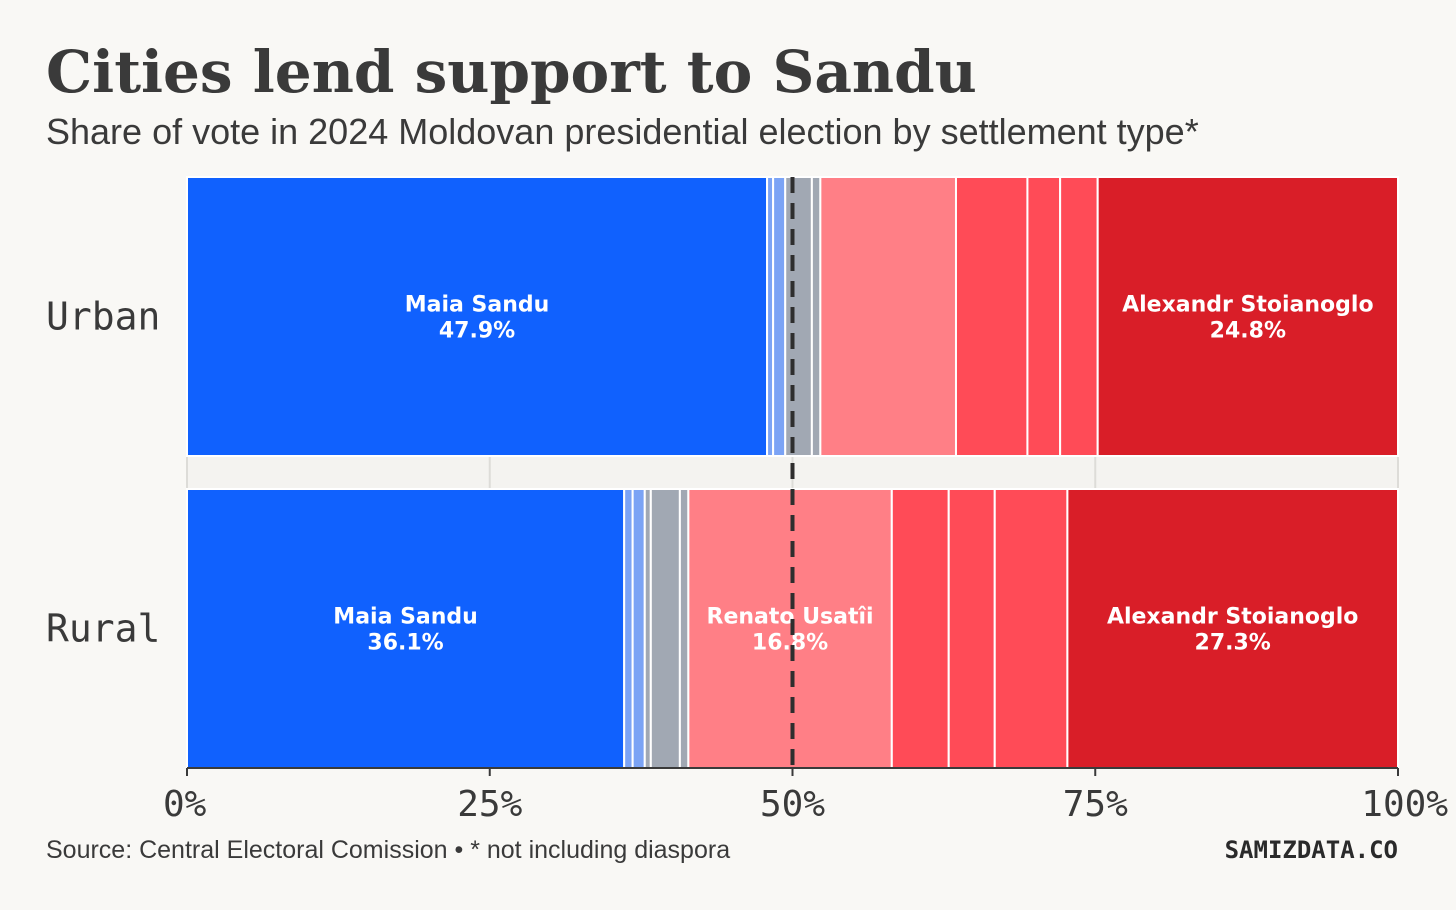  I want to click on segment-value: 16.8%, so click(790, 643).